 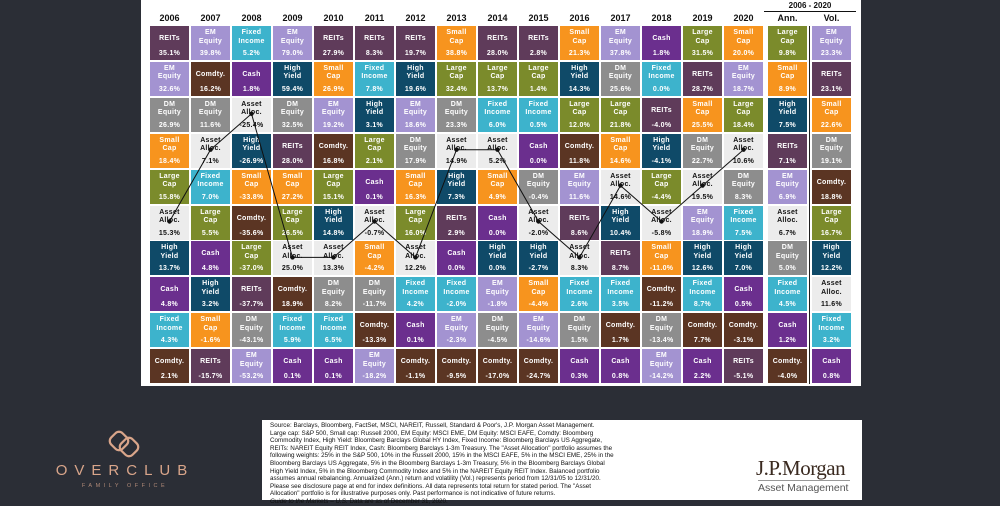 What do you see at coordinates (456, 377) in the screenshot?
I see `return-value: -9.5%` at bounding box center [456, 377].